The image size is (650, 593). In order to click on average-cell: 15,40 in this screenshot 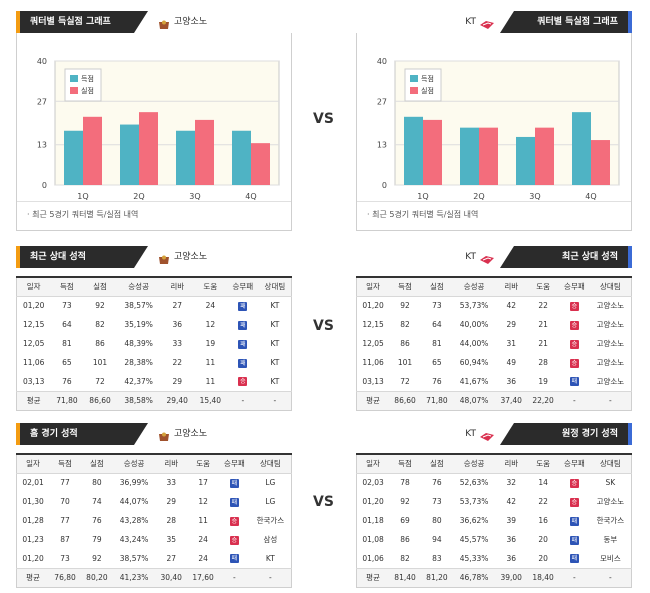, I will do `click(210, 400)`.